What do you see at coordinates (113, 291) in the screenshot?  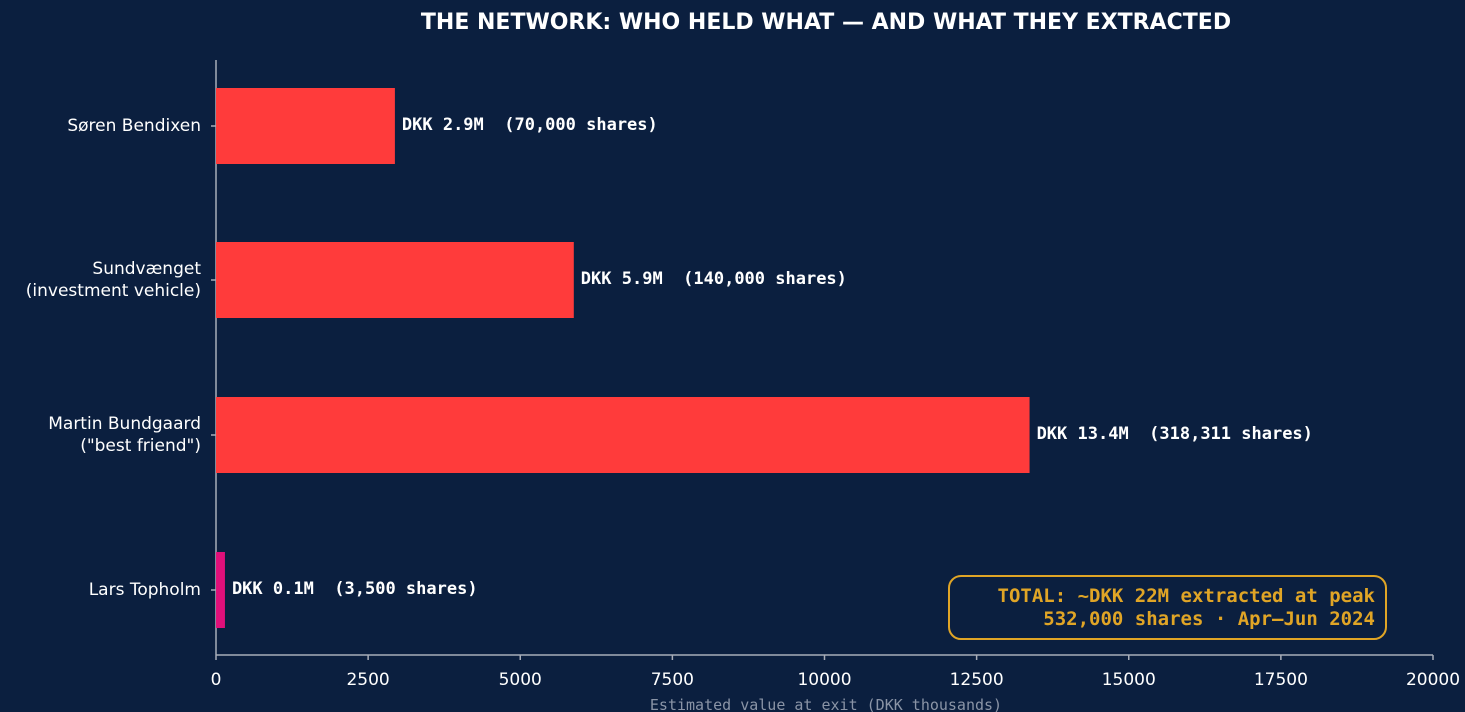 I see `y-tick-label: (investment vehicle)` at bounding box center [113, 291].